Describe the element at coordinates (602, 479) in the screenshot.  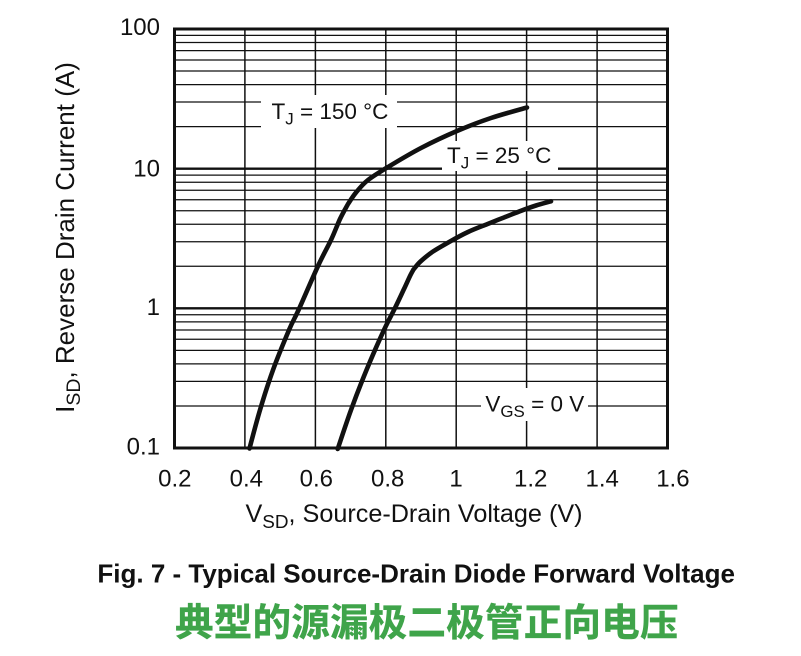
I see `svg-text: 1.4` at that location.